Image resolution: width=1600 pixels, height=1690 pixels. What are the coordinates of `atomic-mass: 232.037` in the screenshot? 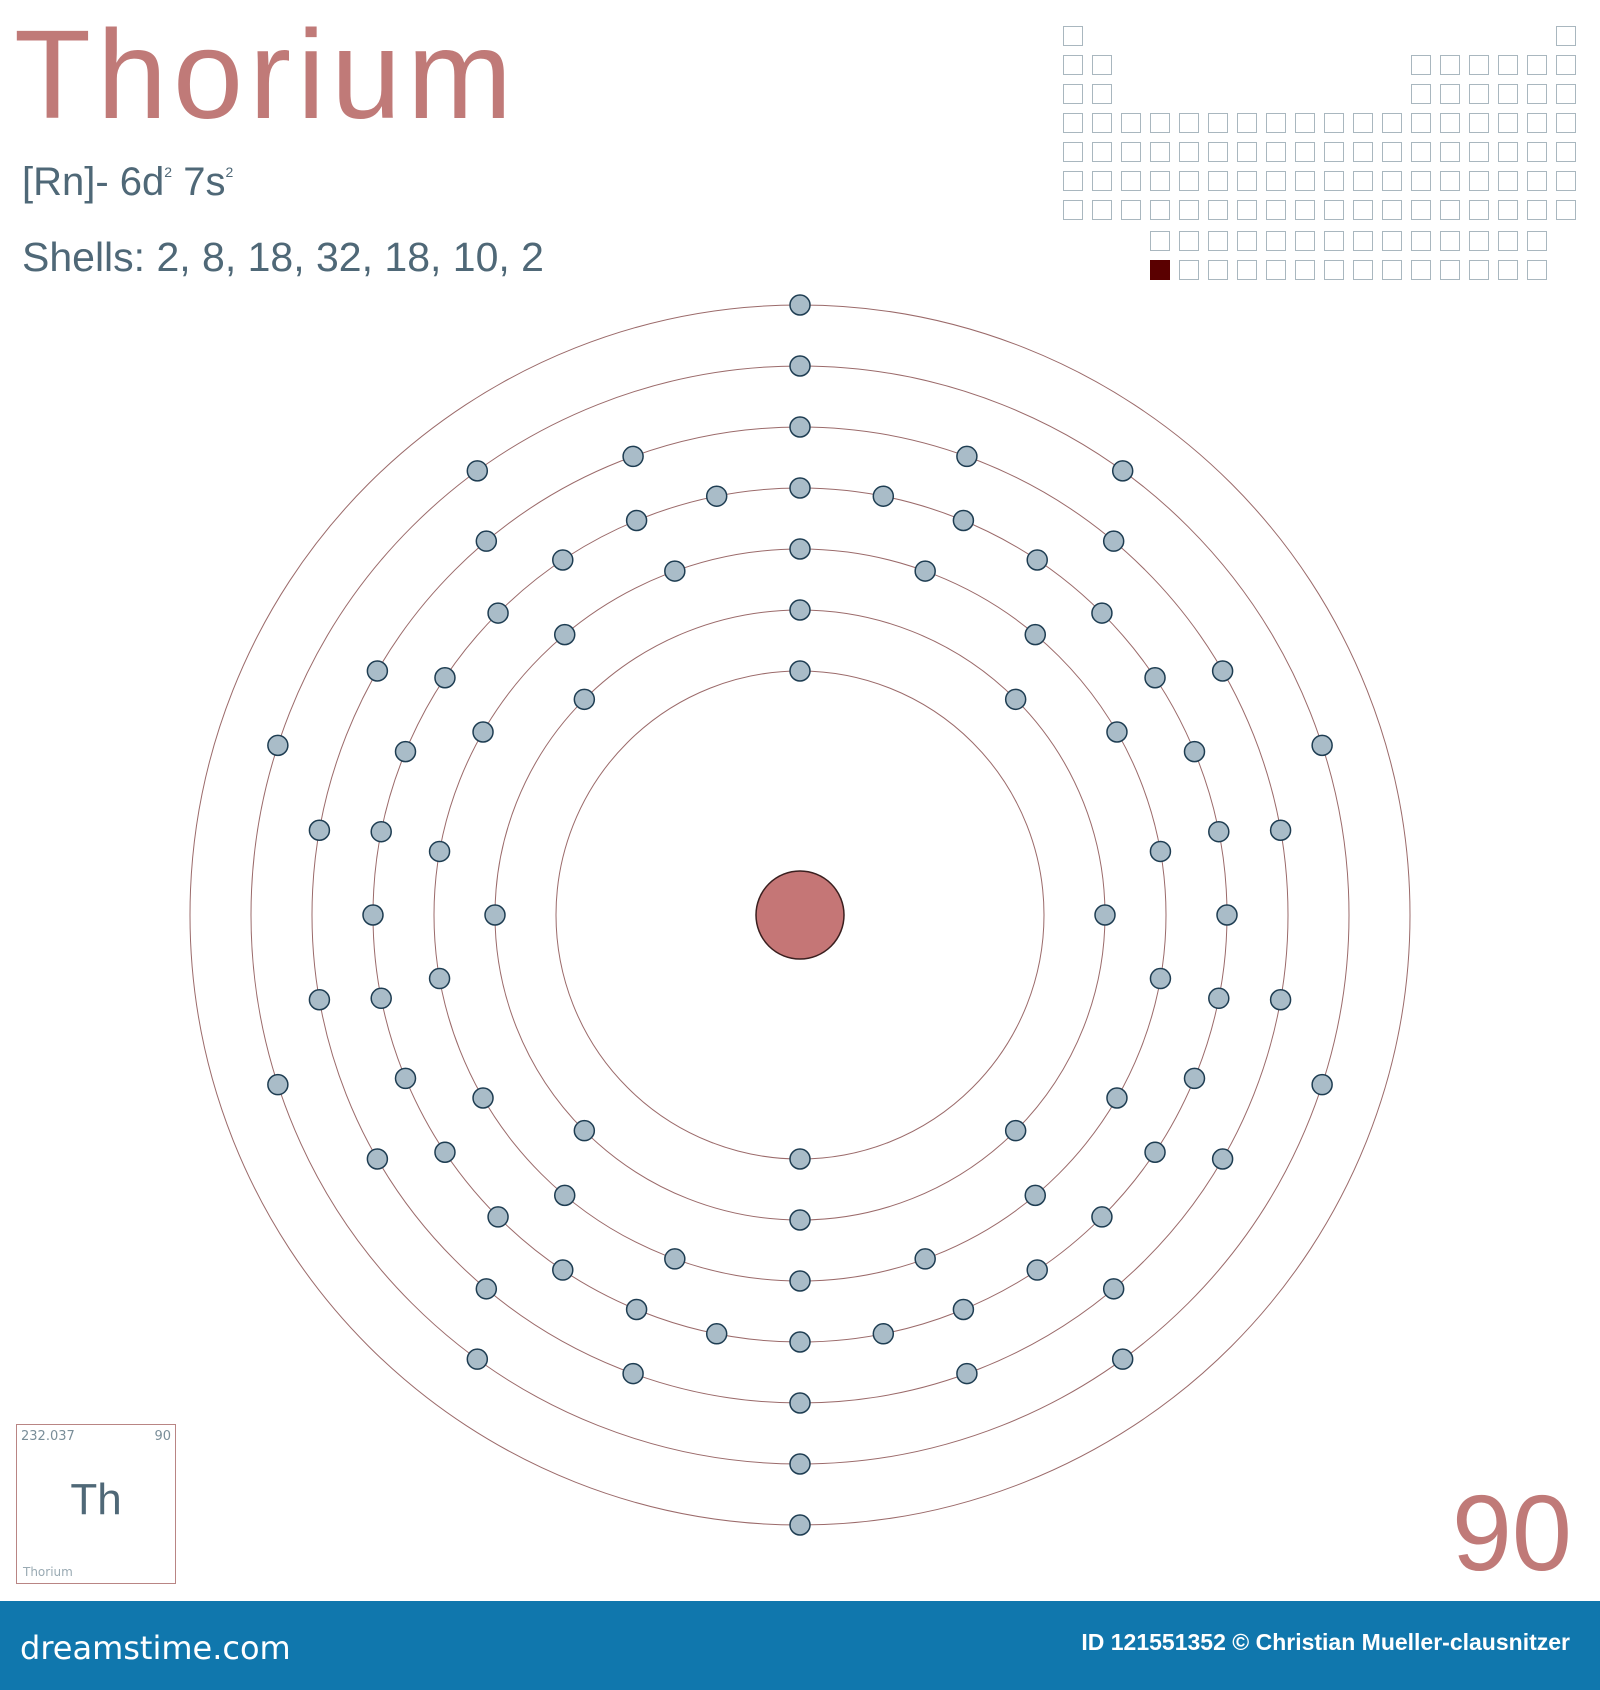 It's located at (48, 1436).